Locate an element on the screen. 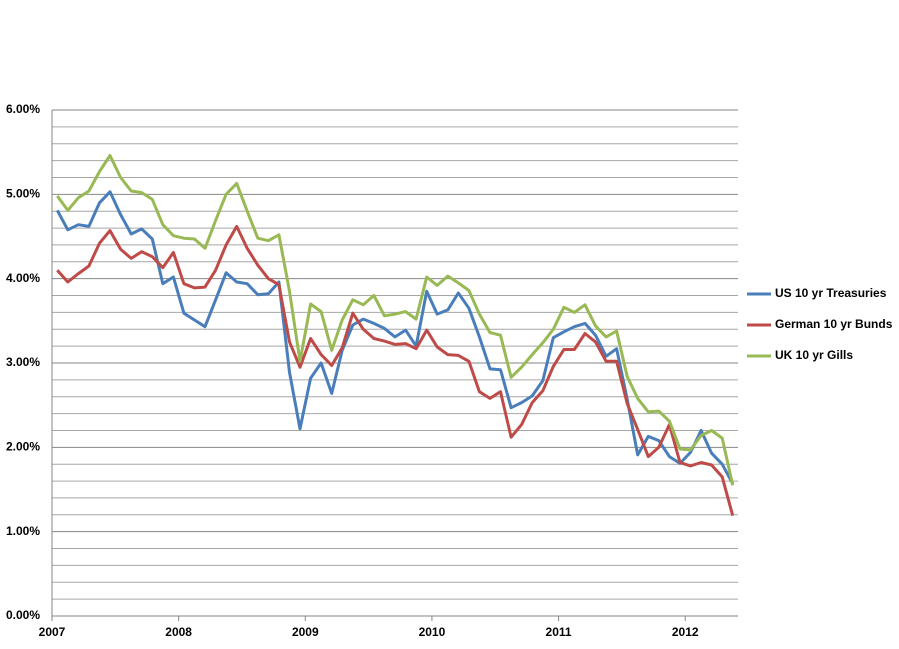 Image resolution: width=899 pixels, height=649 pixels. y-tick-label: 5.00% is located at coordinates (23, 194).